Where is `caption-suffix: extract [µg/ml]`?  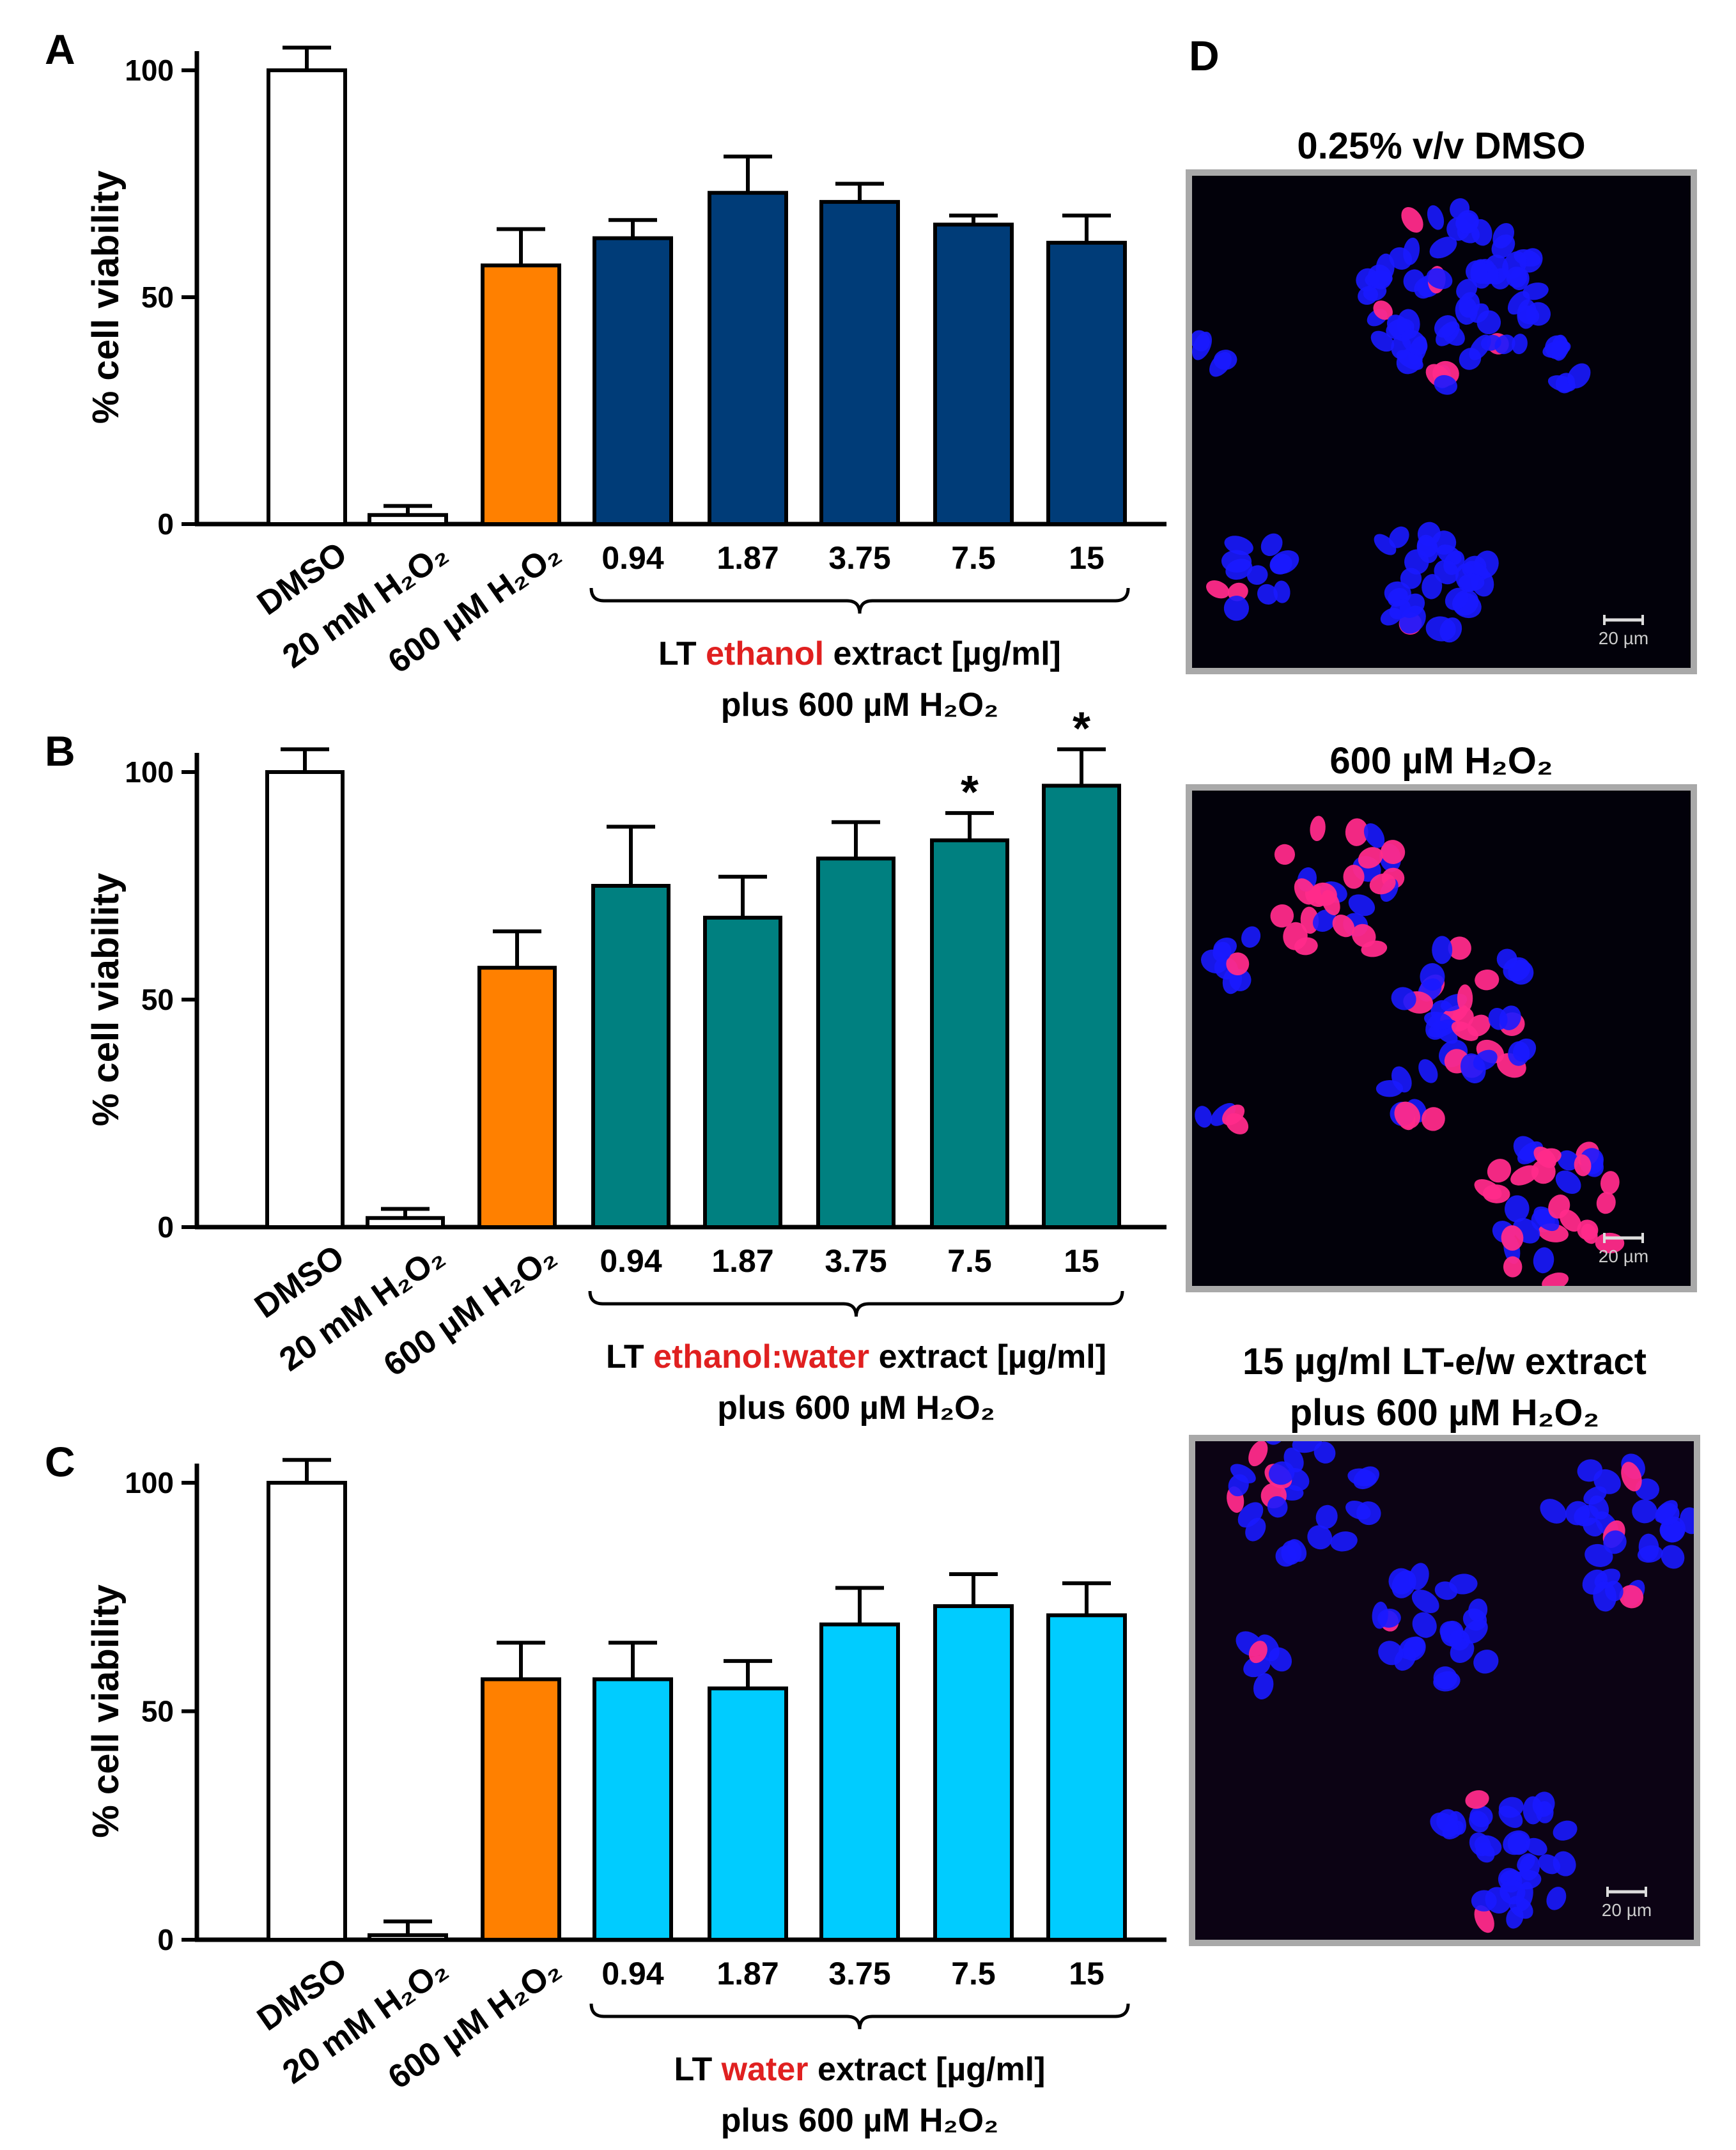
caption-suffix: extract [µg/ml] is located at coordinates (942, 653).